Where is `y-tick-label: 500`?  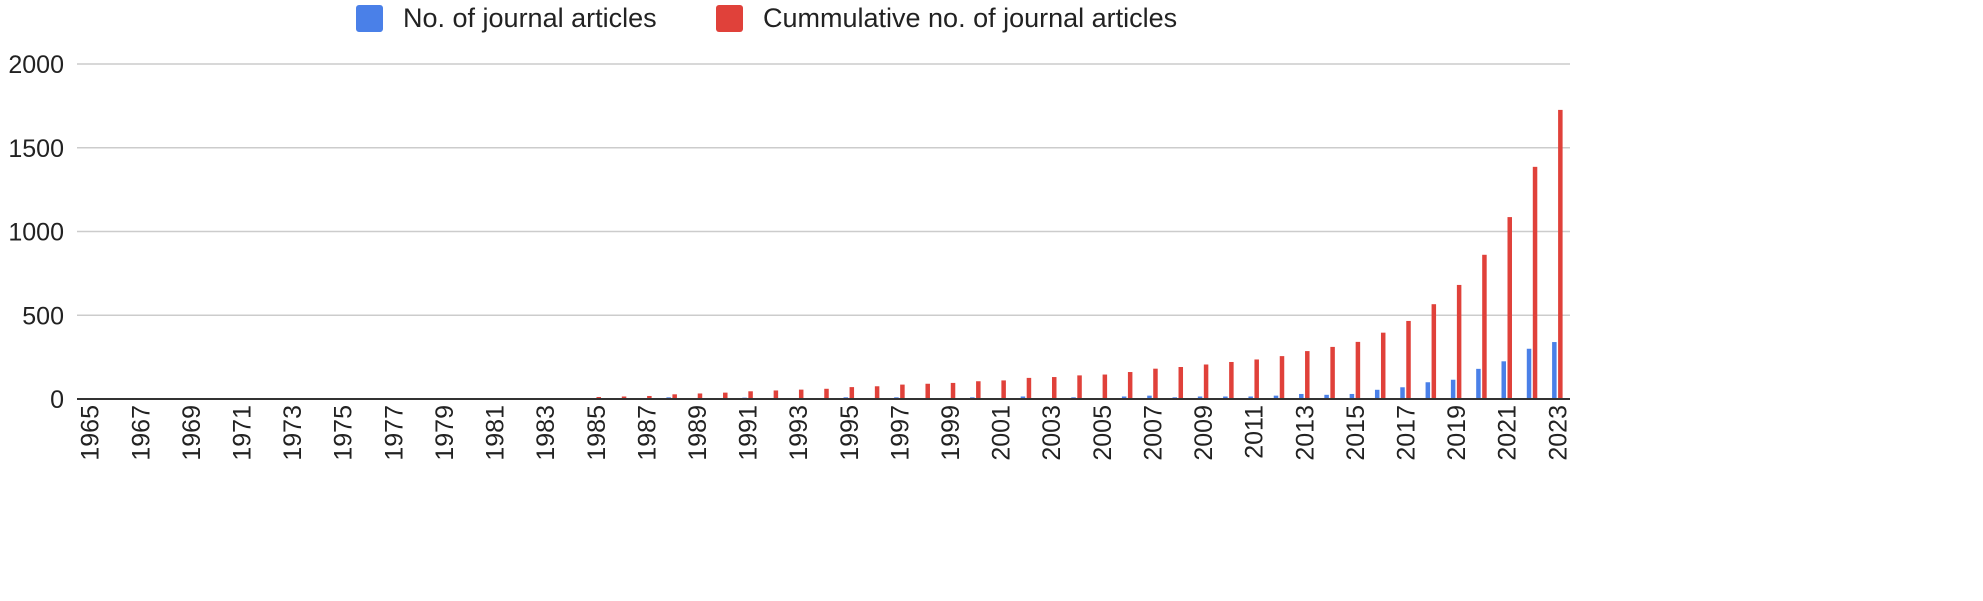 y-tick-label: 500 is located at coordinates (43, 316).